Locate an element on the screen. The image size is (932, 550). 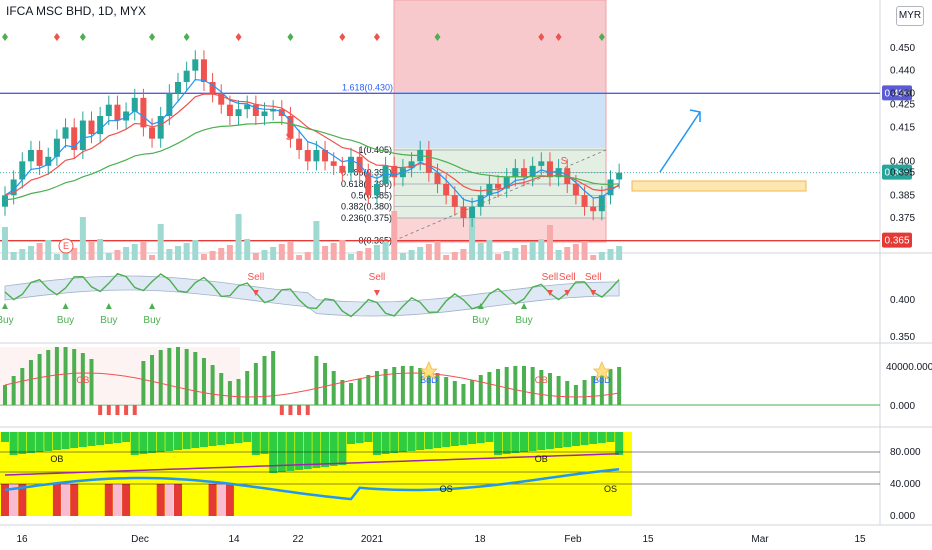
time-axis-label: 18 is located at coordinates (480, 539).